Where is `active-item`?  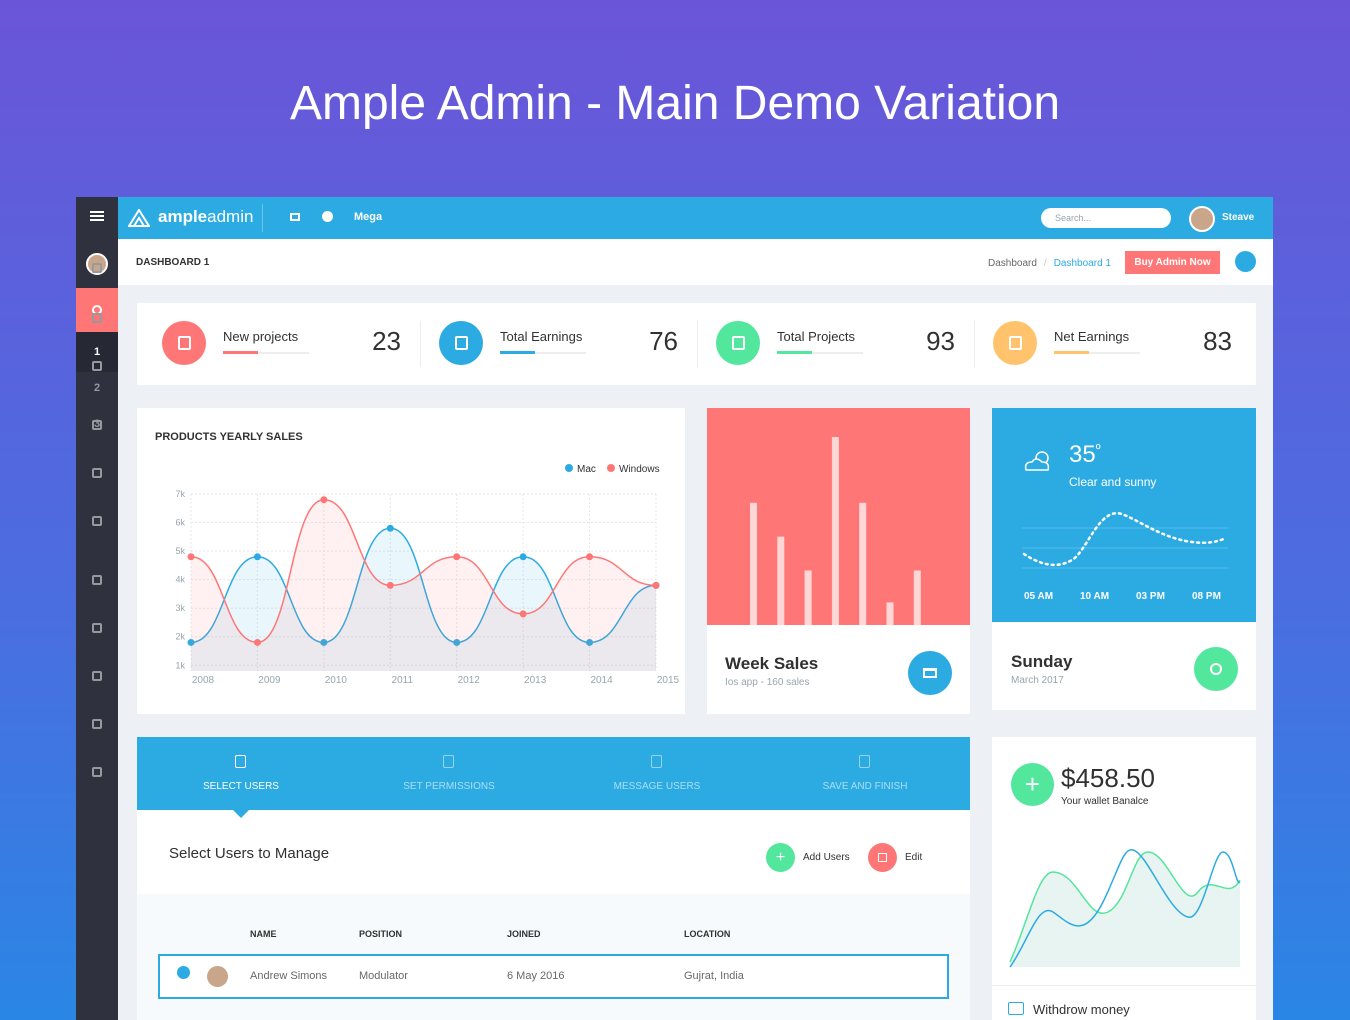 active-item is located at coordinates (97, 310).